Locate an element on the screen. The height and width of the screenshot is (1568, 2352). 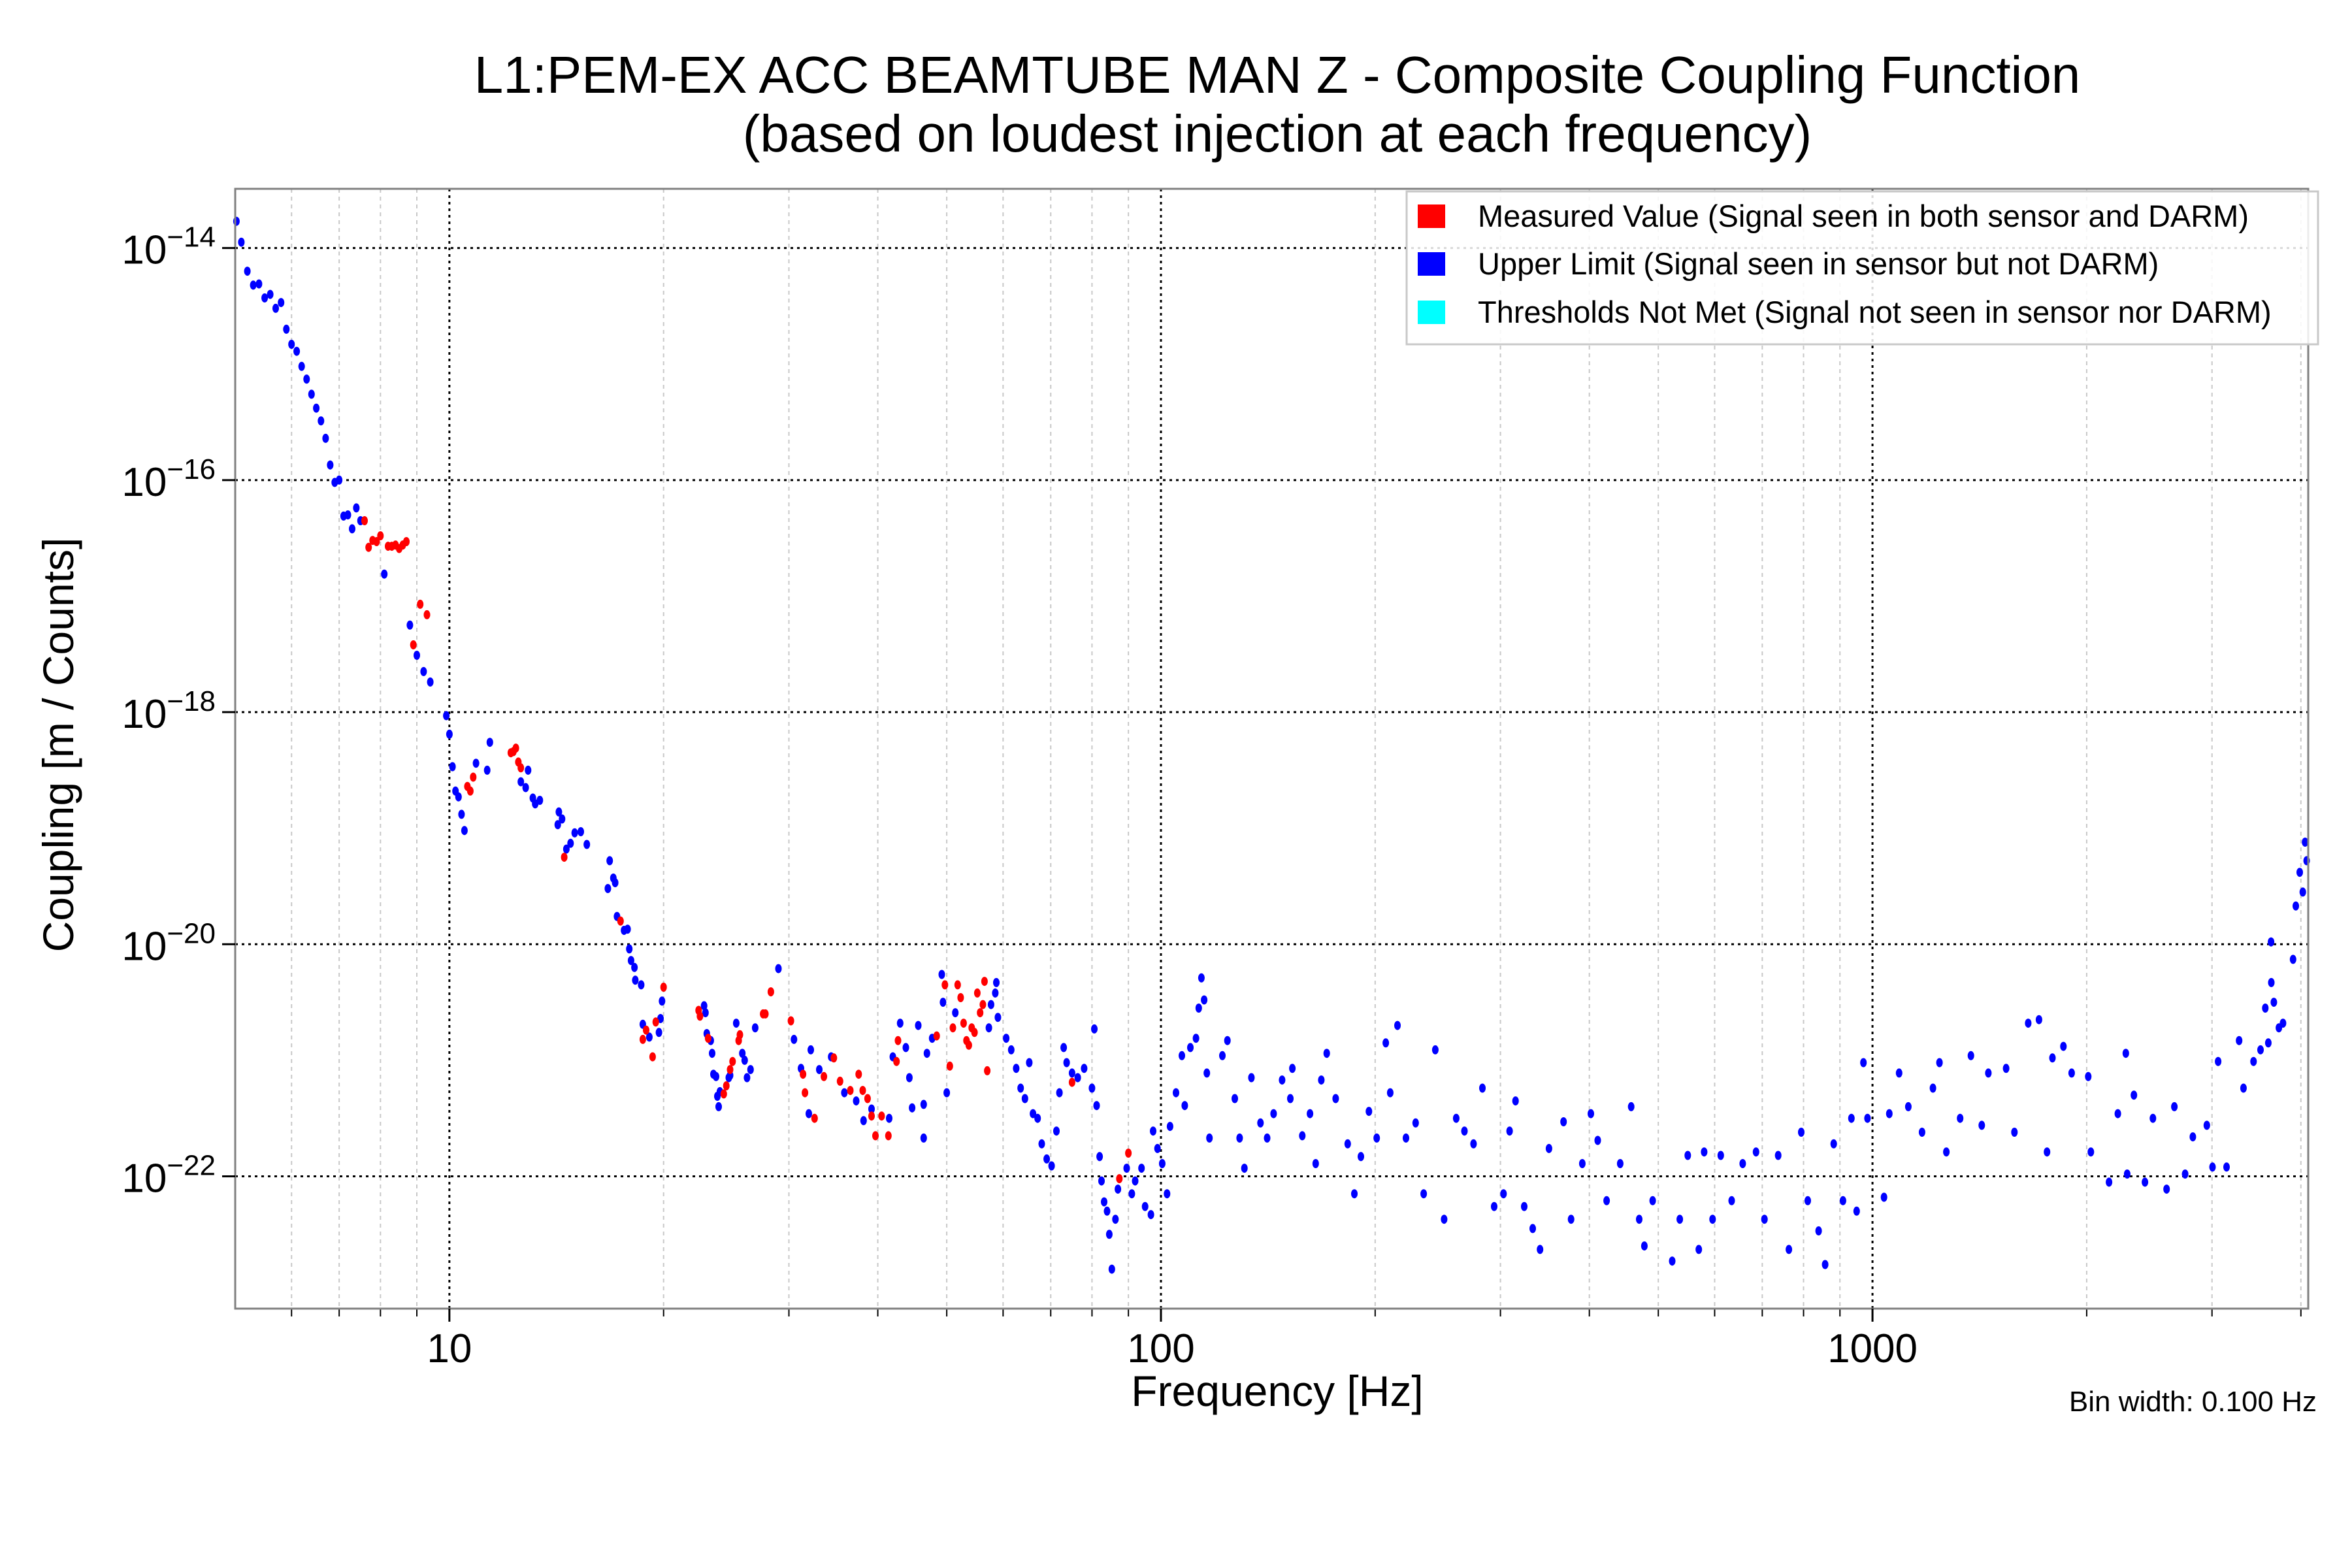
y-tick-exponent: −16 is located at coordinates (191, 469).